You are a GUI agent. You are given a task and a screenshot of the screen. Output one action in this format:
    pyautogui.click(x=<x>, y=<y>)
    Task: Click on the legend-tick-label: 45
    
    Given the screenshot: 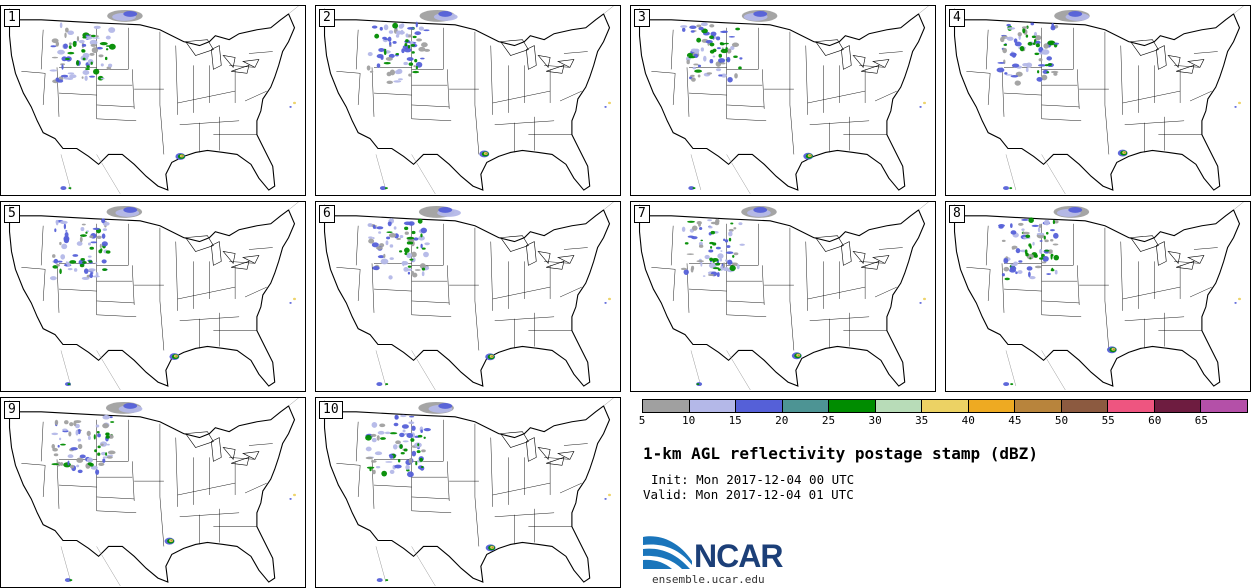 What is the action you would take?
    pyautogui.click(x=1015, y=420)
    